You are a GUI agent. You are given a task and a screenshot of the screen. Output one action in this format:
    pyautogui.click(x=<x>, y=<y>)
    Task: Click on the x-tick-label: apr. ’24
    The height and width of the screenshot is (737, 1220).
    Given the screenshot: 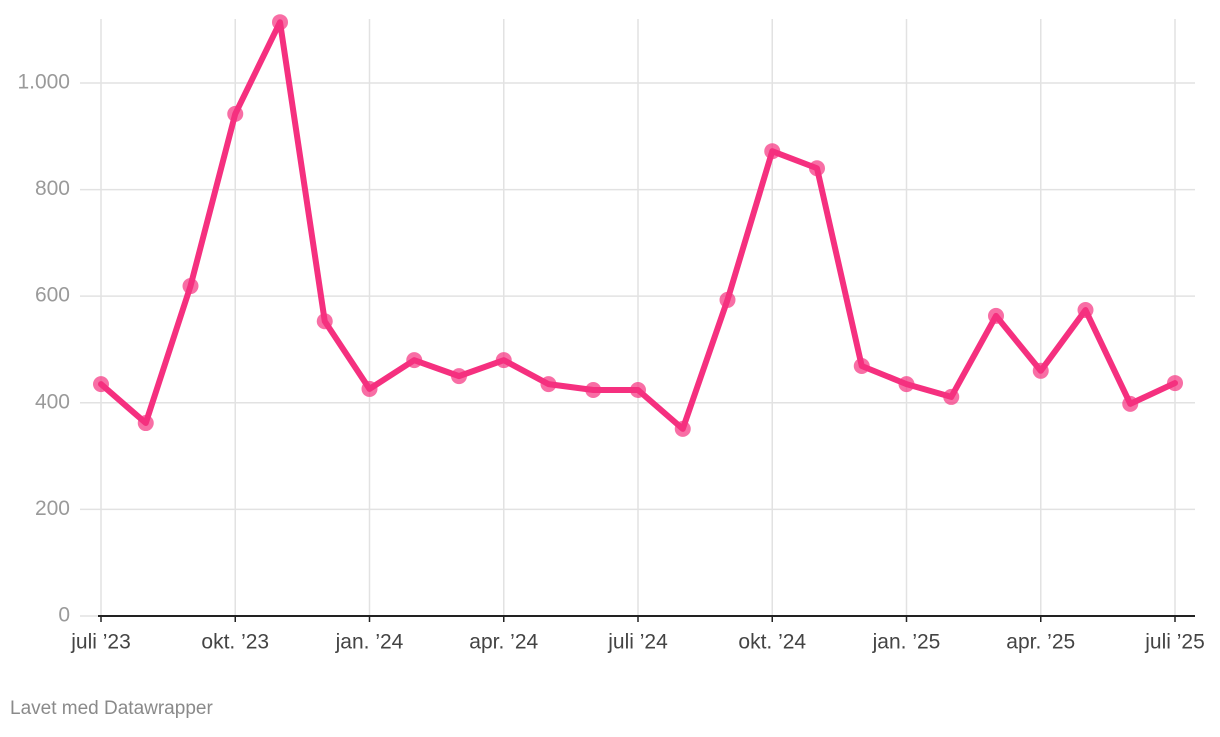 What is the action you would take?
    pyautogui.click(x=503, y=642)
    